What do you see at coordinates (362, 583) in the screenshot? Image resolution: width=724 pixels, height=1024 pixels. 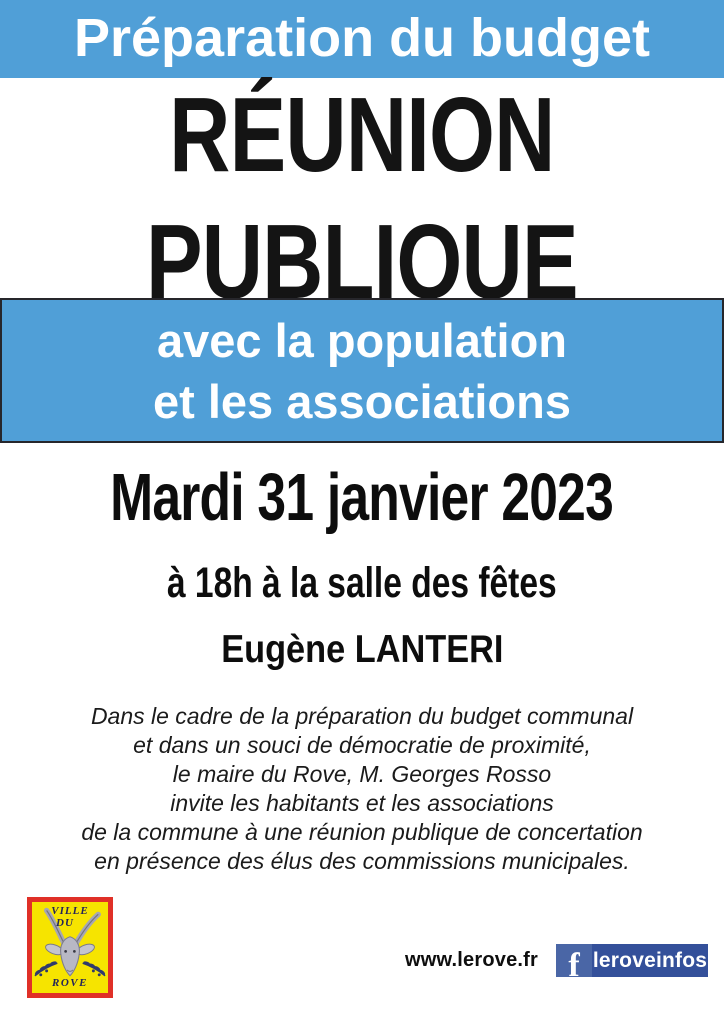 I see `event-time-place: à 18h à la salle des fêtes` at bounding box center [362, 583].